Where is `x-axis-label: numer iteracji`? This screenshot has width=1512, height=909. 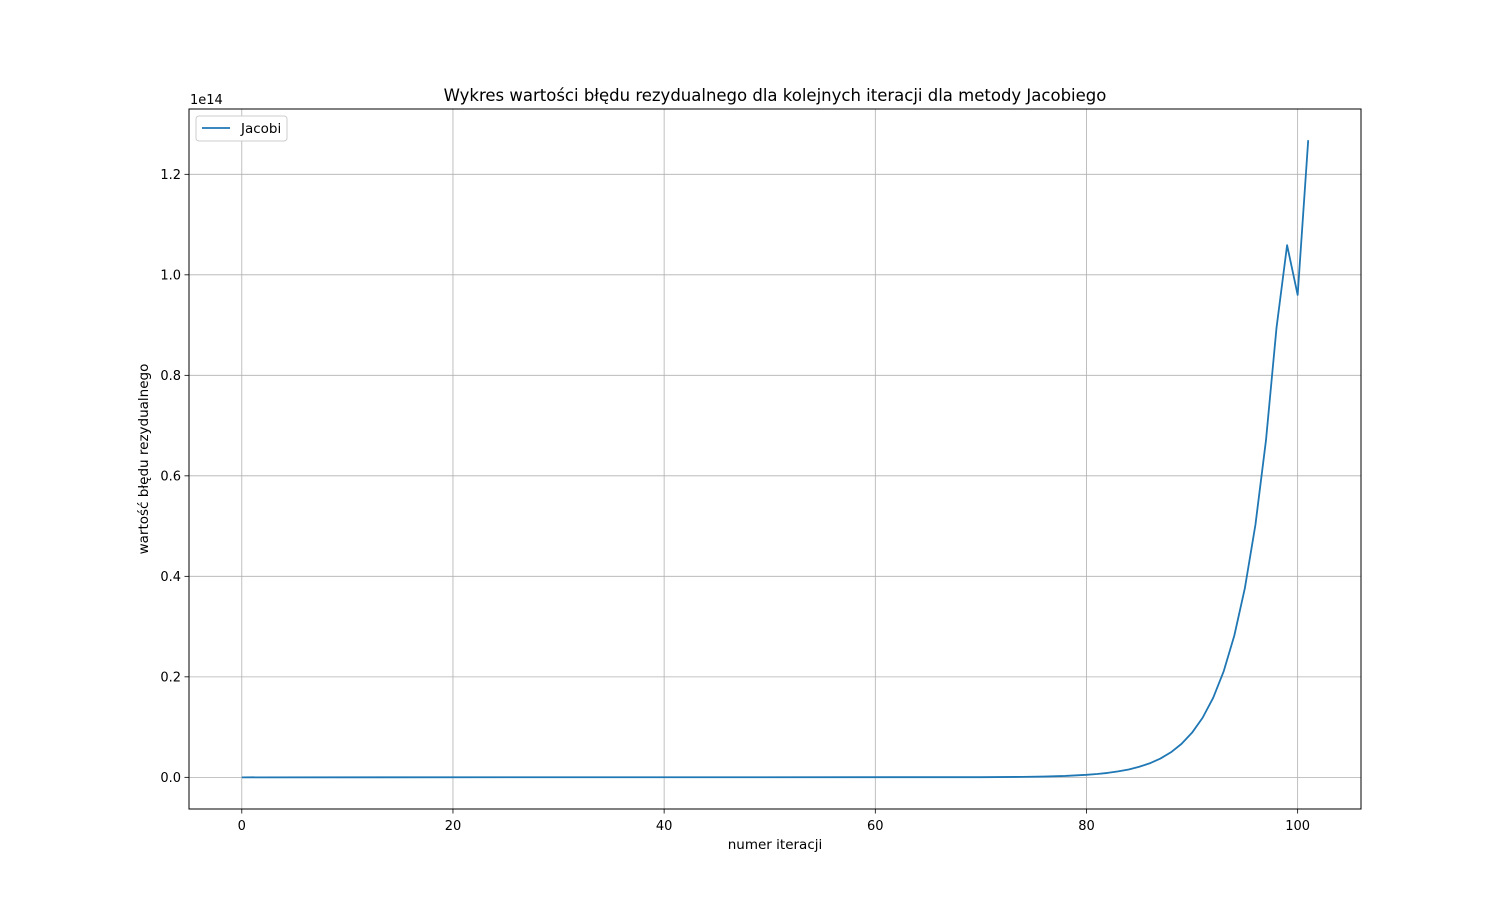 x-axis-label: numer iteracji is located at coordinates (775, 845).